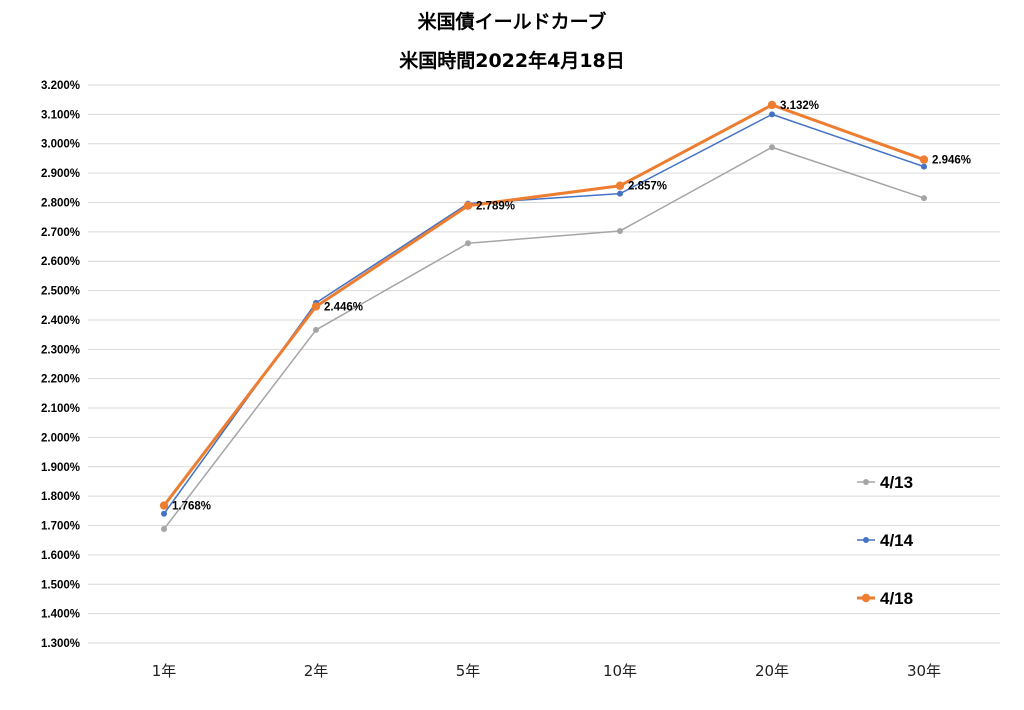 Image resolution: width=1024 pixels, height=710 pixels. Describe the element at coordinates (60, 203) in the screenshot. I see `y-tick-label: 2.800%` at that location.